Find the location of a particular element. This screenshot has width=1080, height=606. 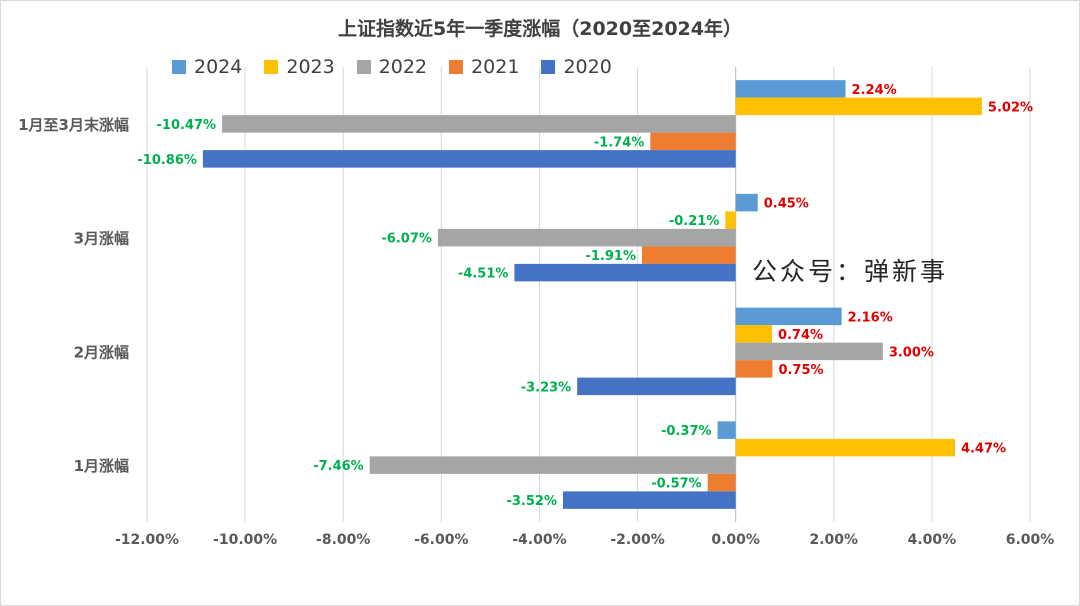

data-label: -3.52% is located at coordinates (531, 501).